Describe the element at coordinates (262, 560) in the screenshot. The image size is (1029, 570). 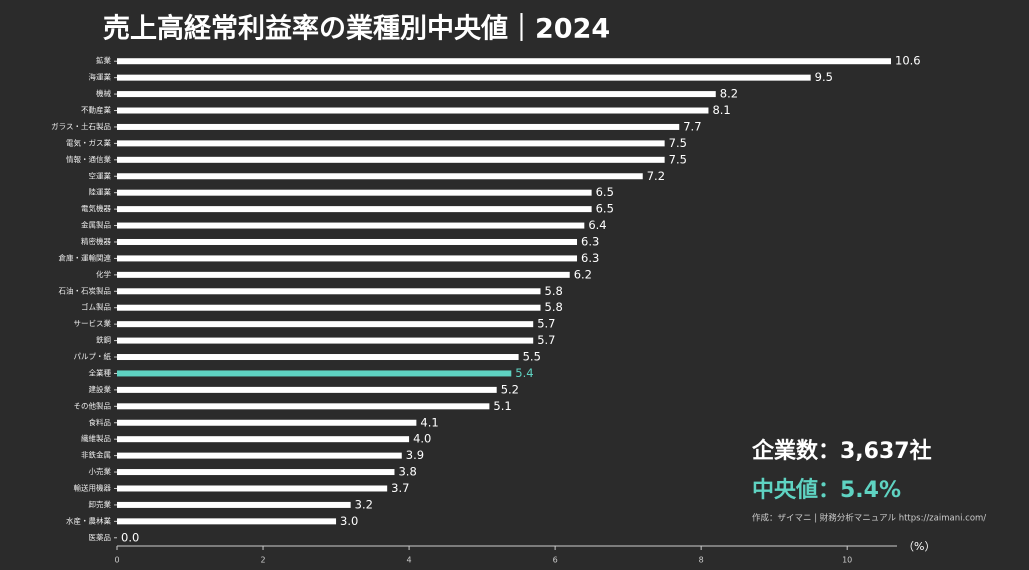
I see `x-tick-label: 2` at that location.